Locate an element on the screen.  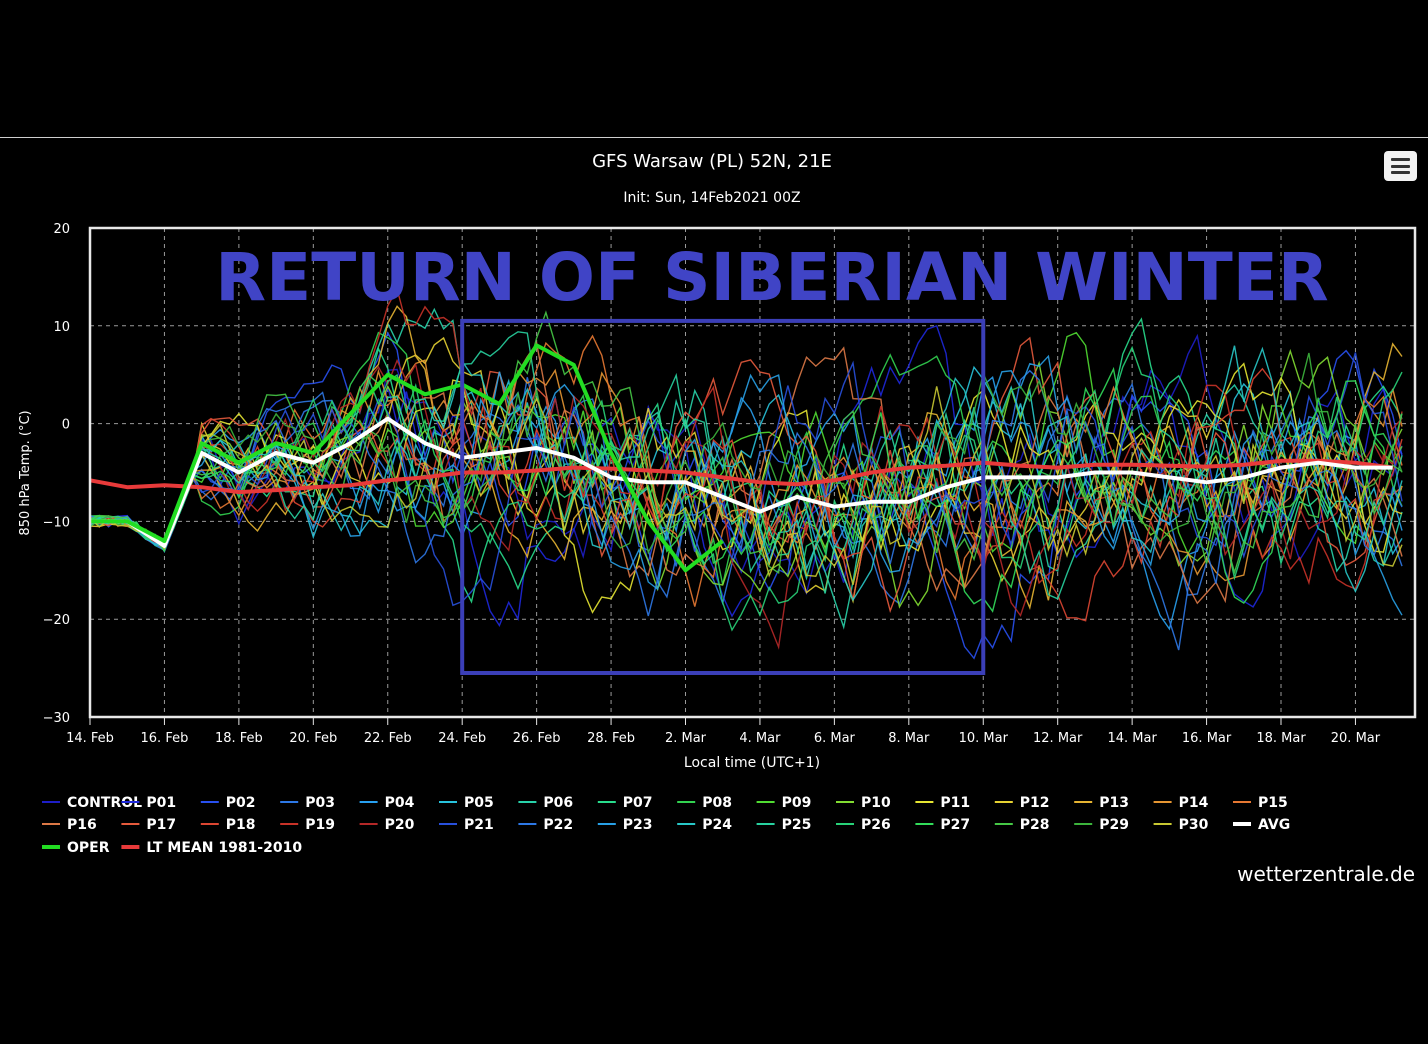
y-tick-label: −30 is located at coordinates (56, 718).